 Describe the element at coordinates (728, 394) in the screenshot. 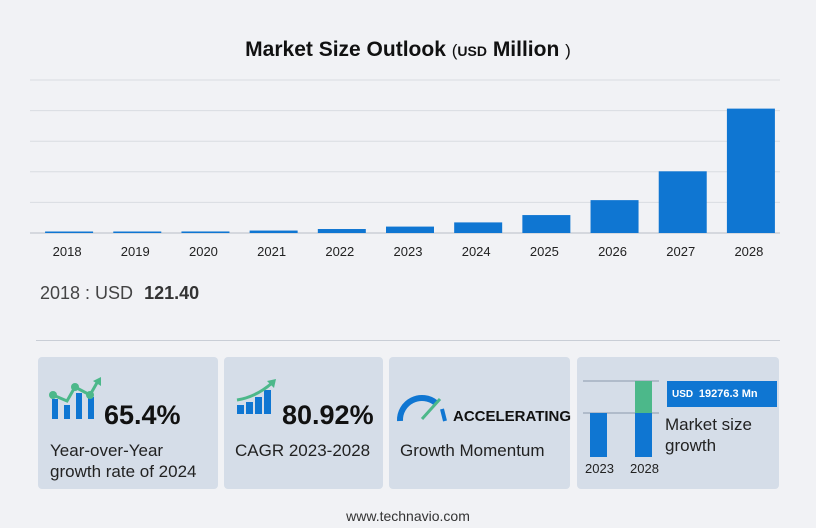

I see `badge-value: 19276.3 Mn` at that location.